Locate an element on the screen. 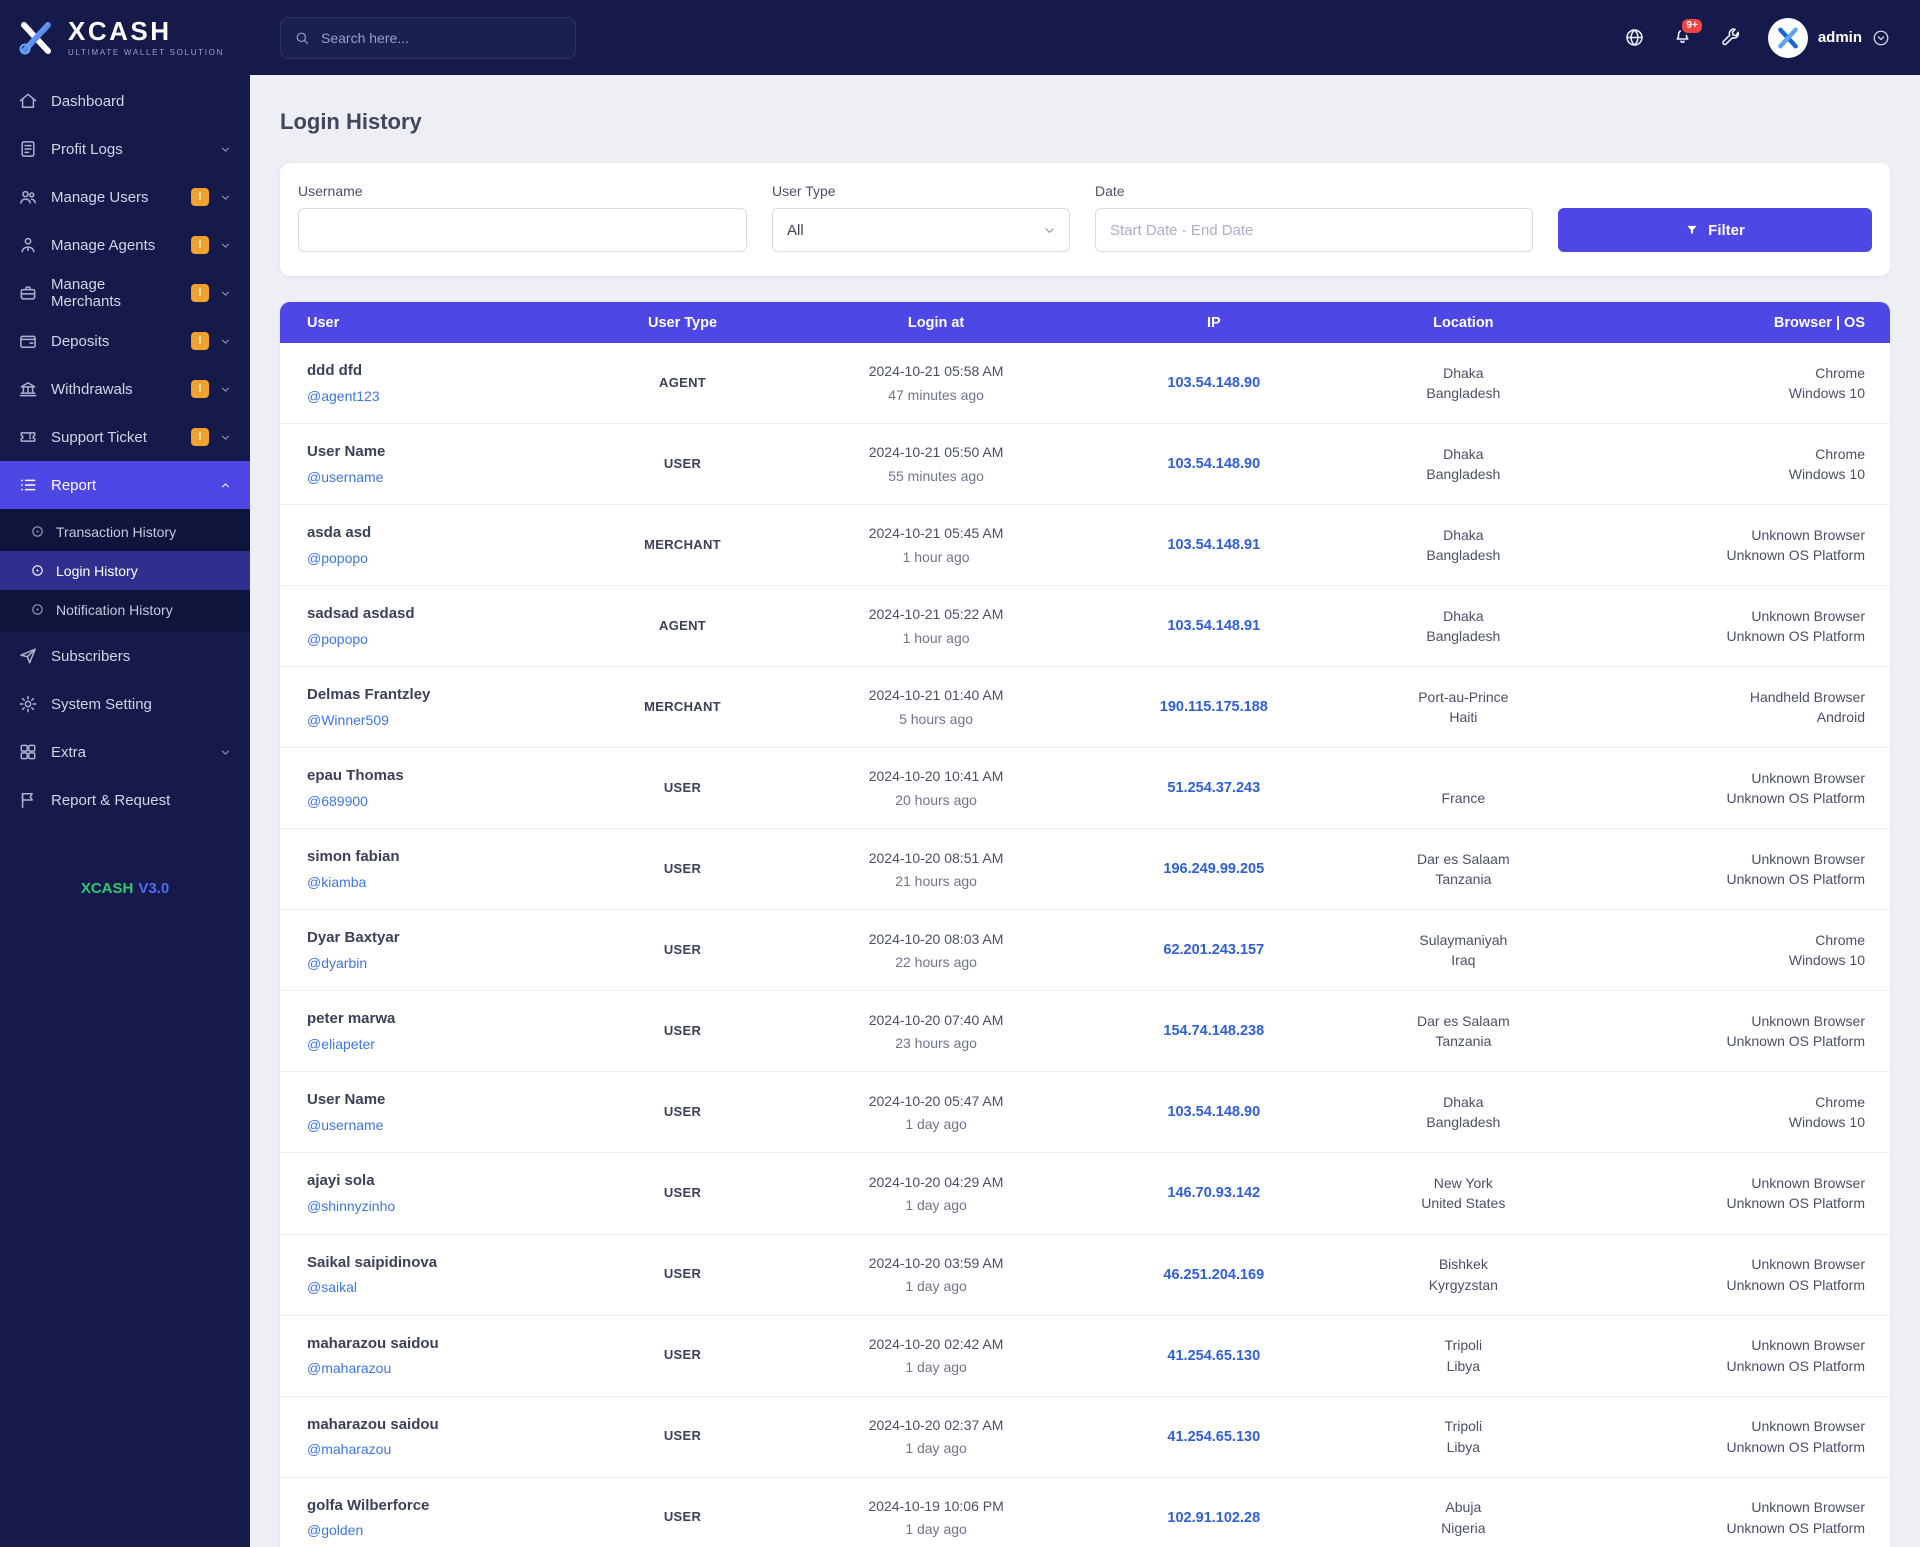 The image size is (1920, 1547). nav-item-right is located at coordinates (225, 149).